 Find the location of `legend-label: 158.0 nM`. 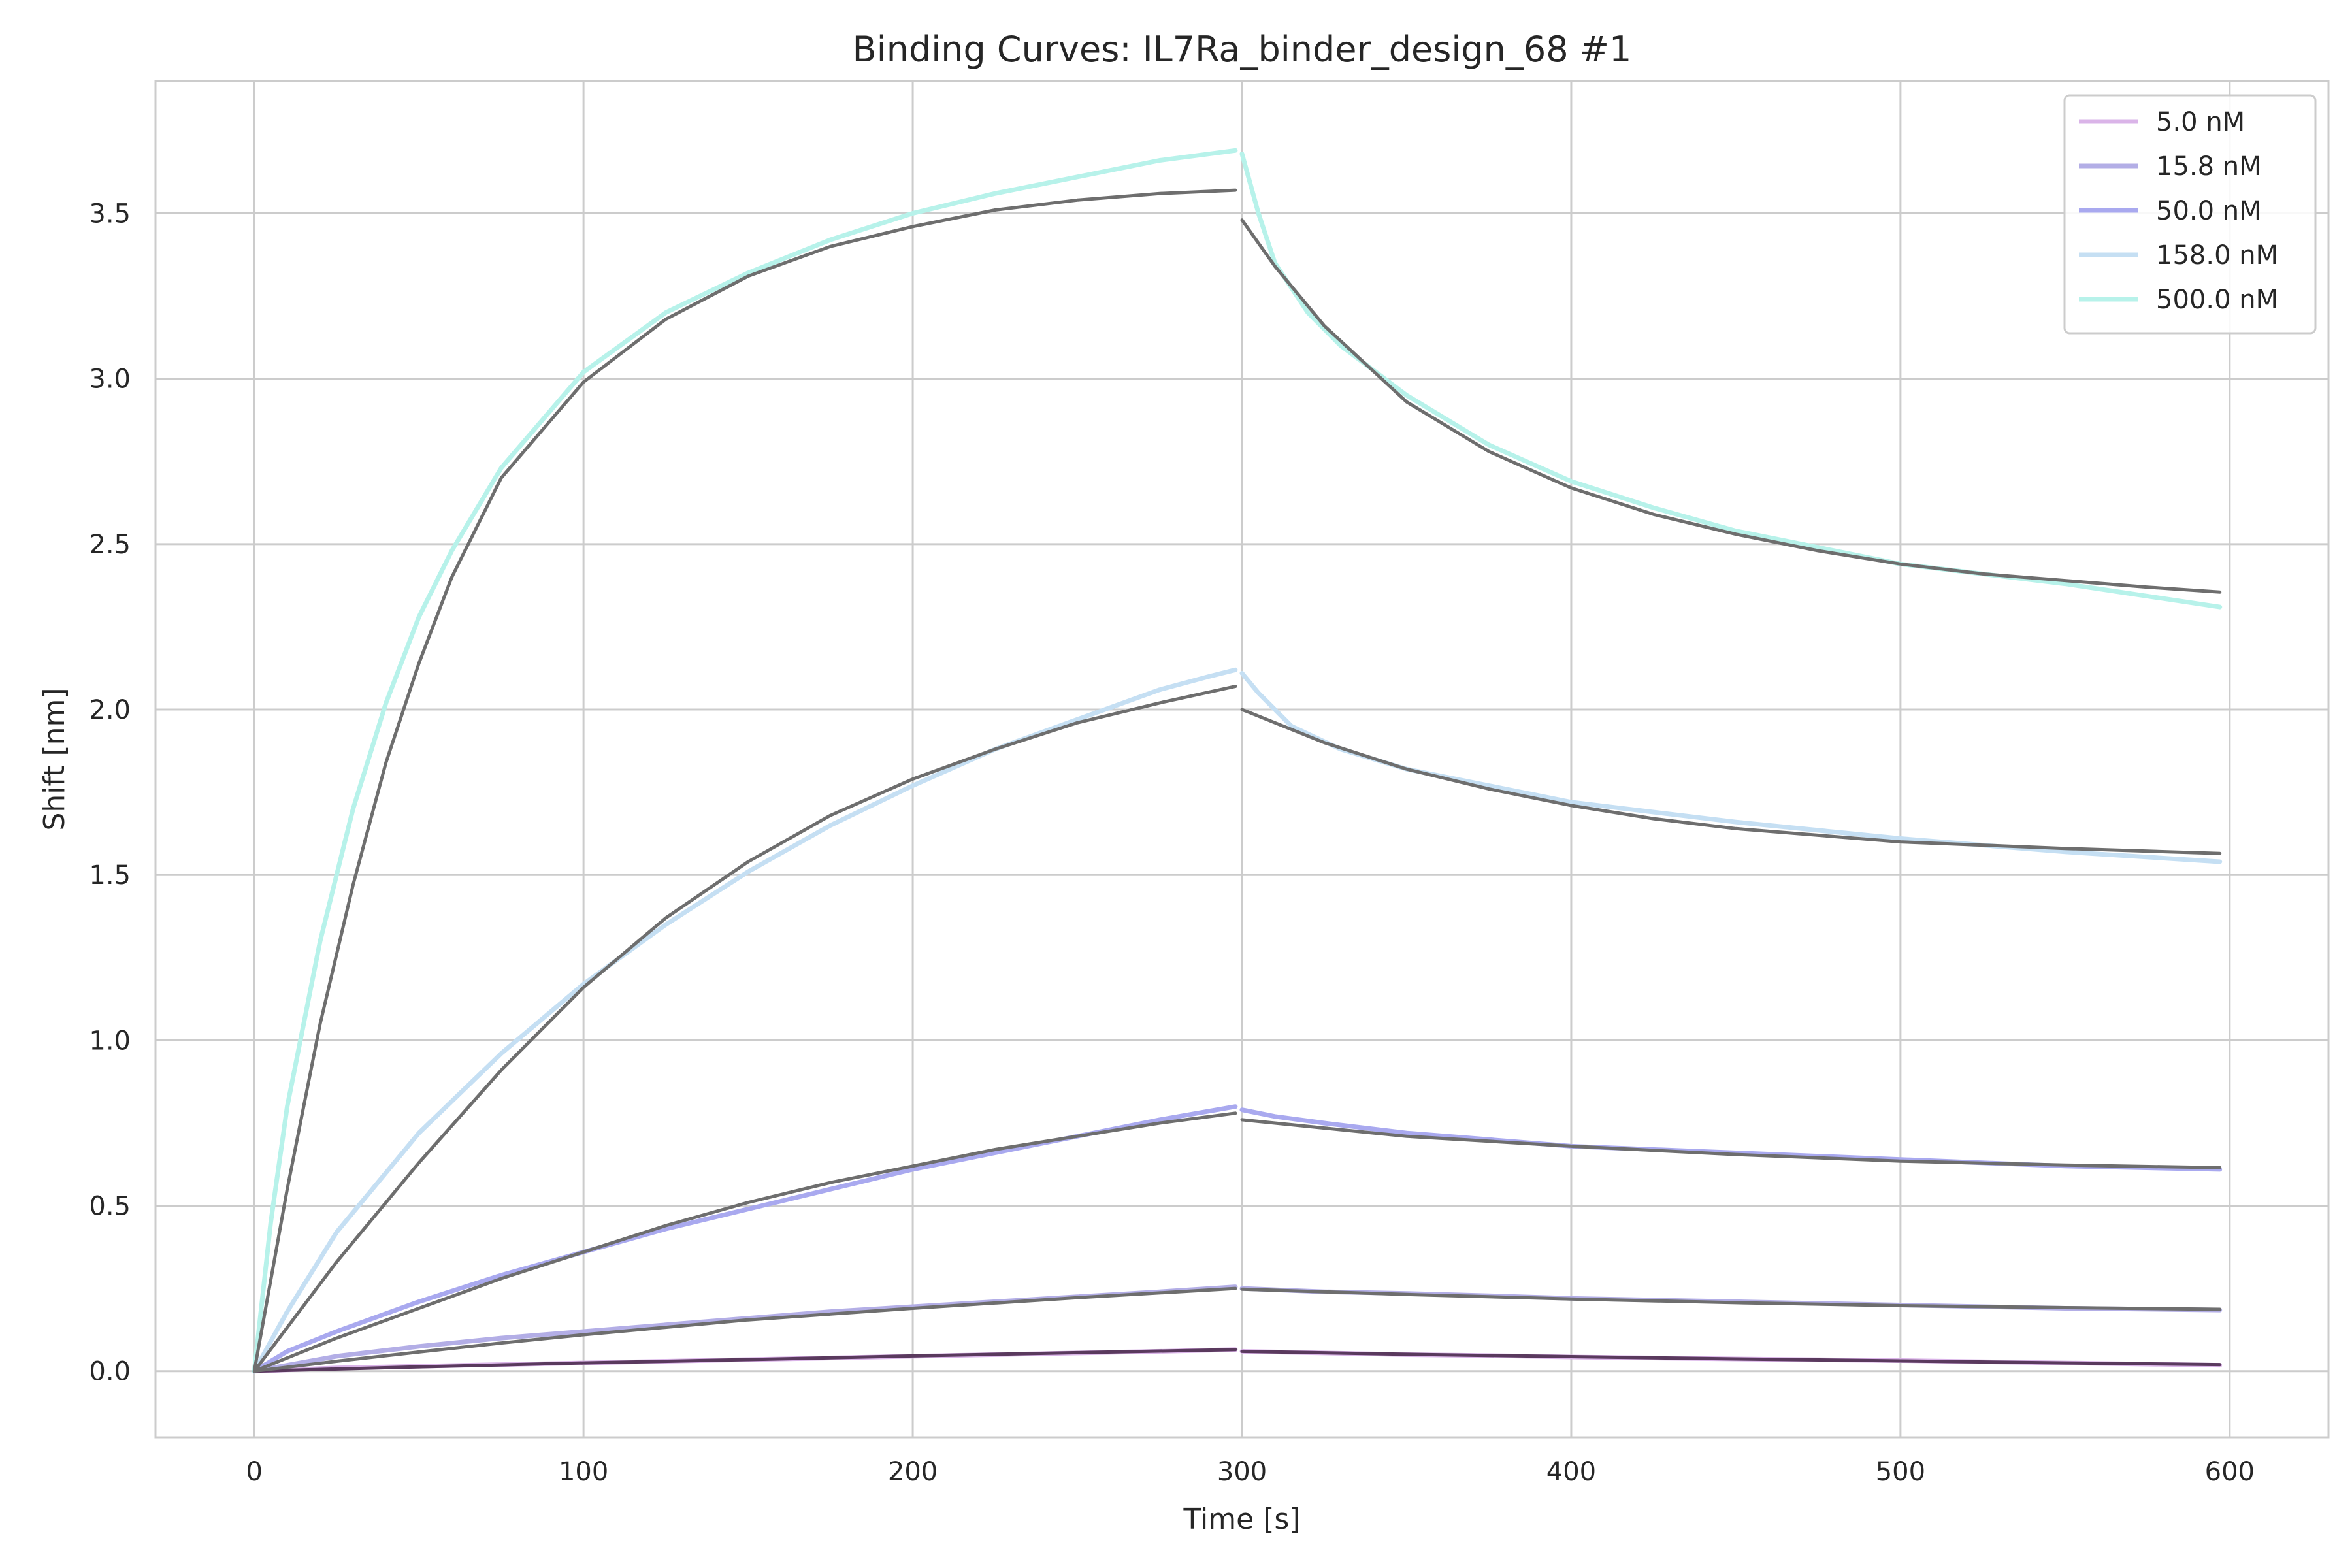

legend-label: 158.0 nM is located at coordinates (2217, 255).